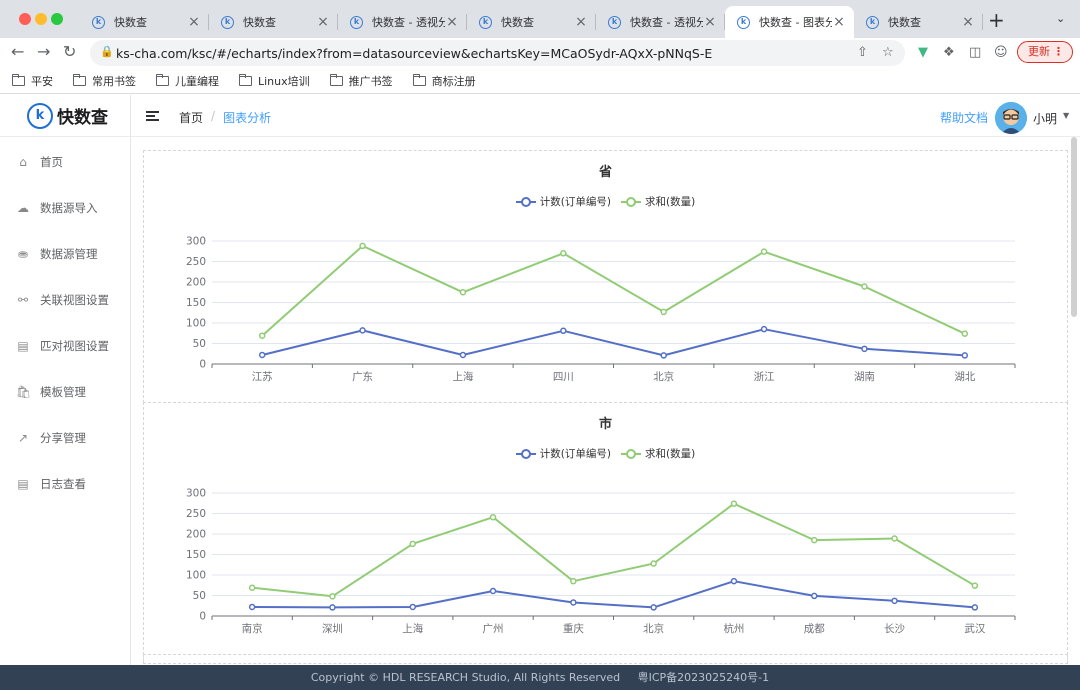 The height and width of the screenshot is (690, 1080). I want to click on sidebar-item-4: ▤ 匹对视图设置, so click(65, 346).